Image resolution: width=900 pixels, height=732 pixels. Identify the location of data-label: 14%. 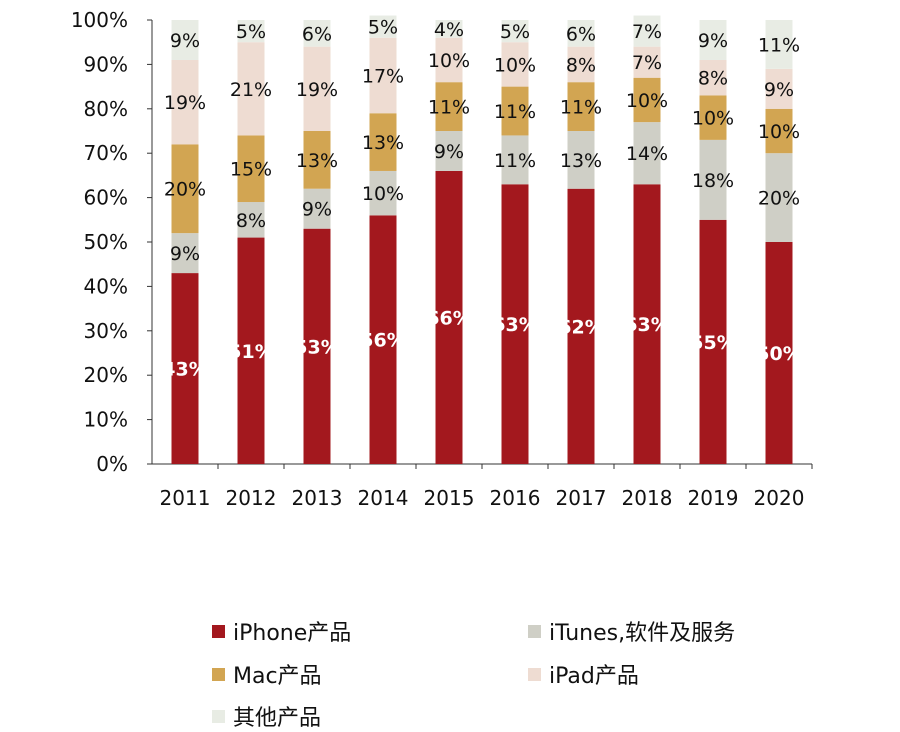
(647, 154).